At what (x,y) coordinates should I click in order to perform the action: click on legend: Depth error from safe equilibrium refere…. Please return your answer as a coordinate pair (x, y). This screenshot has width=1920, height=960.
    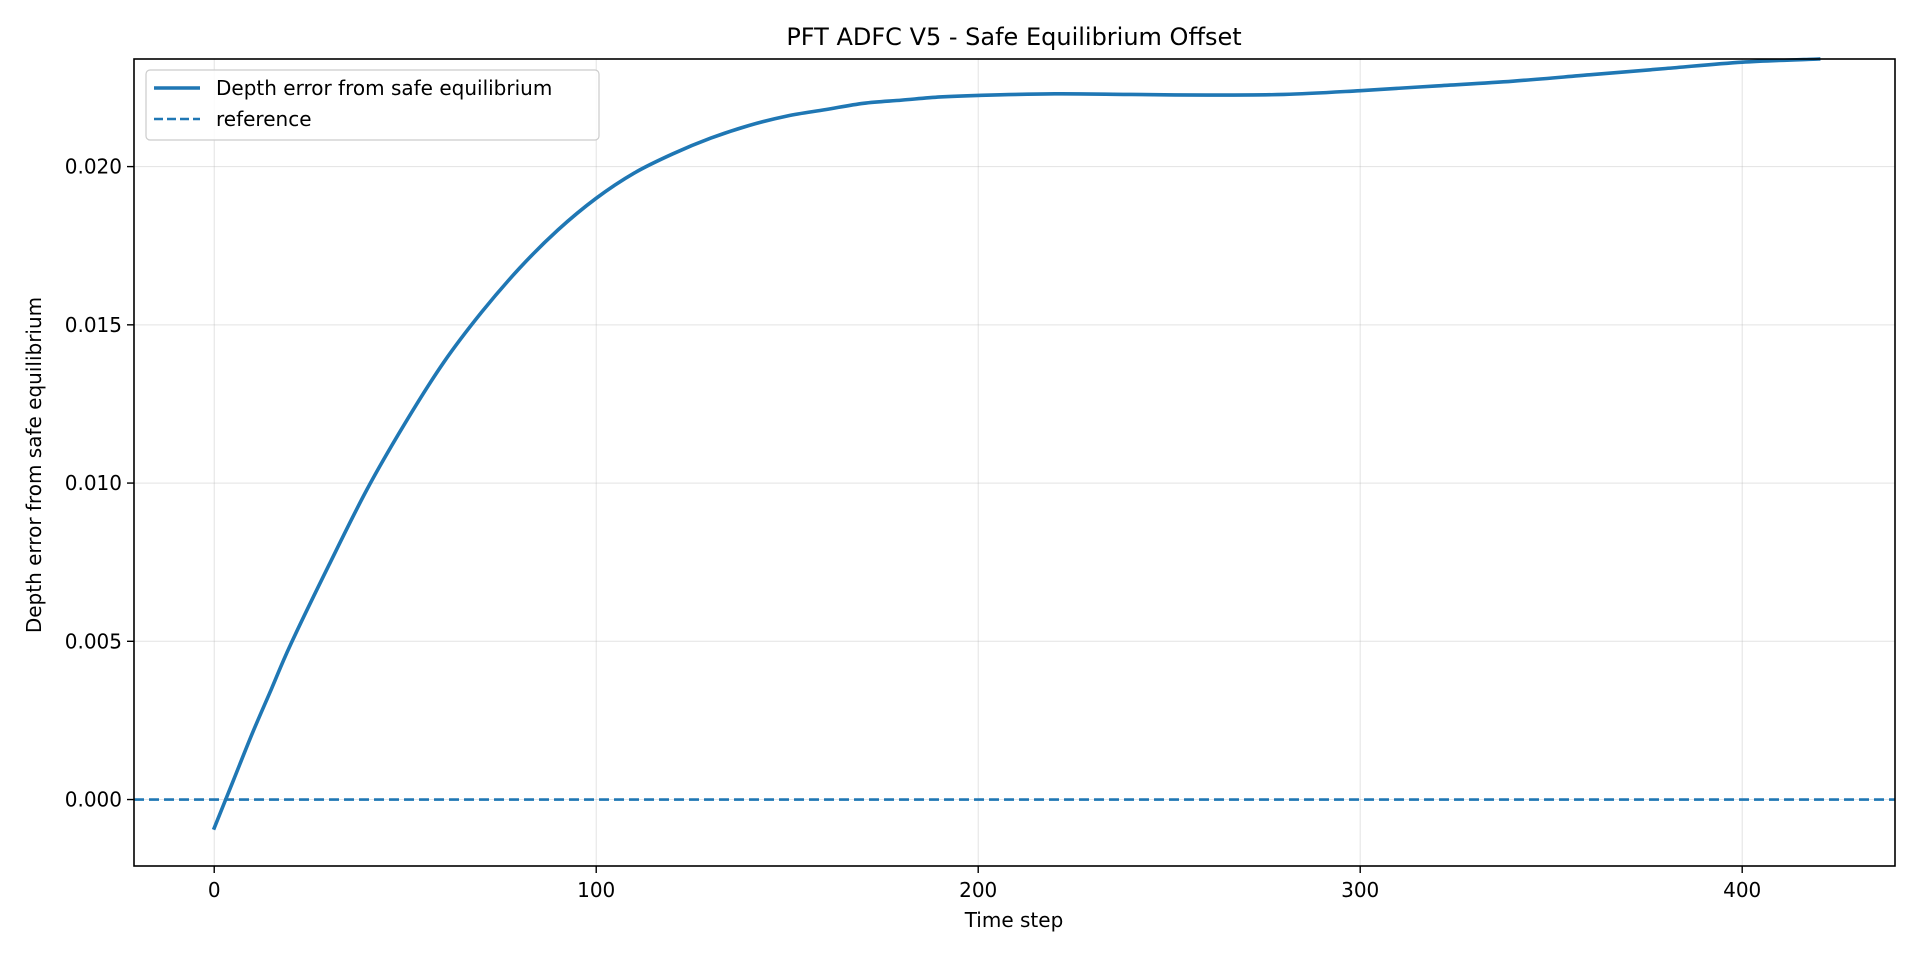
    Looking at the image, I should click on (372, 105).